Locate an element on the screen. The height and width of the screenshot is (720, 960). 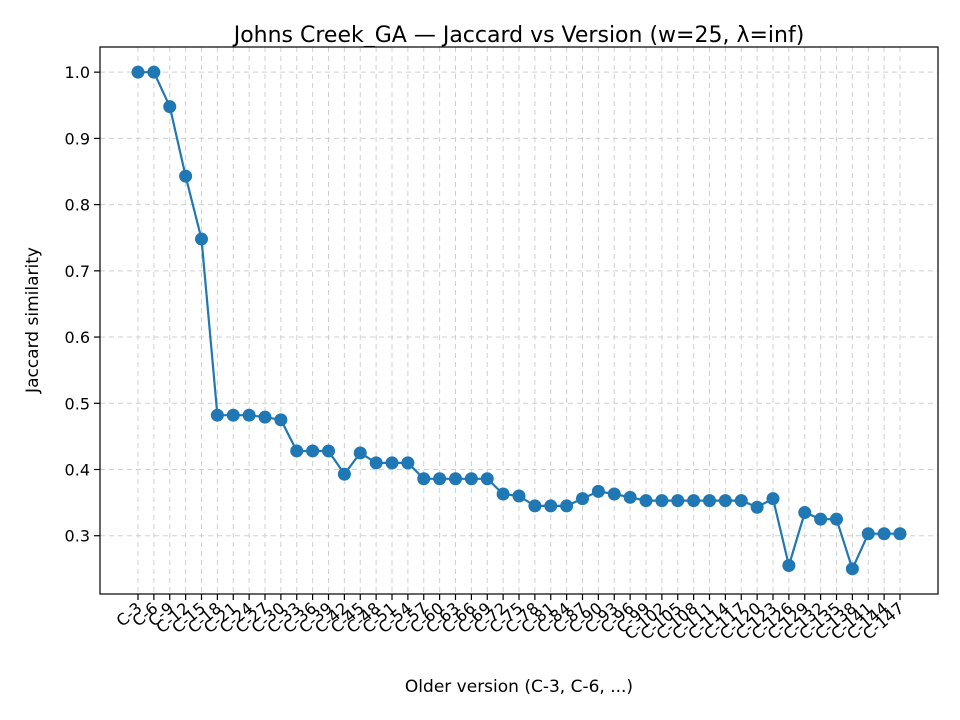
y-tick-label: 0.3 is located at coordinates (77, 536).